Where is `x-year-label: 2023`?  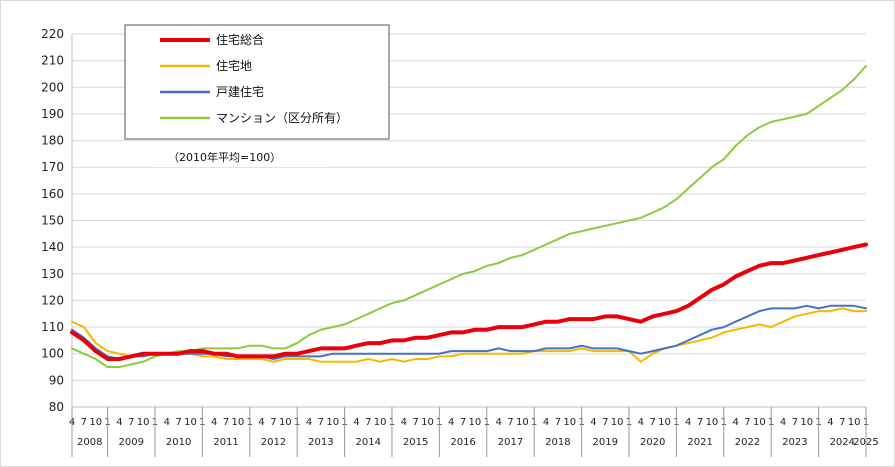 x-year-label: 2023 is located at coordinates (794, 442).